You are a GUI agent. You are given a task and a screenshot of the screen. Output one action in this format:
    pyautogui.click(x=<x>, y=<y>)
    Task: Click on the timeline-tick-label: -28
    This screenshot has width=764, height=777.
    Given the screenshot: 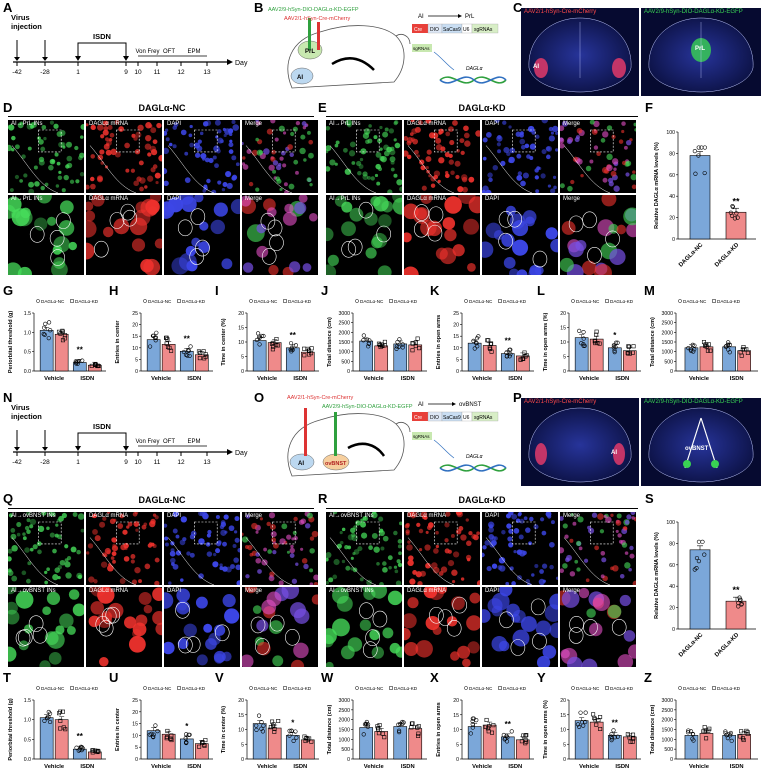 What is the action you would take?
    pyautogui.click(x=45, y=462)
    